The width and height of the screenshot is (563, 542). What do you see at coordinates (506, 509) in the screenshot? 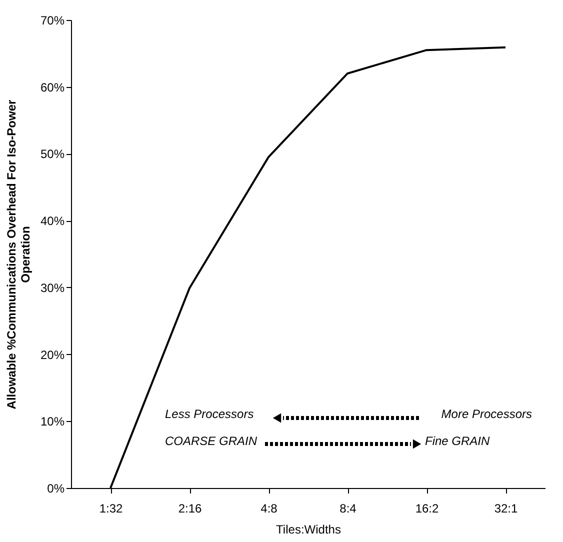
I see `x-tick-label: 32:1` at bounding box center [506, 509].